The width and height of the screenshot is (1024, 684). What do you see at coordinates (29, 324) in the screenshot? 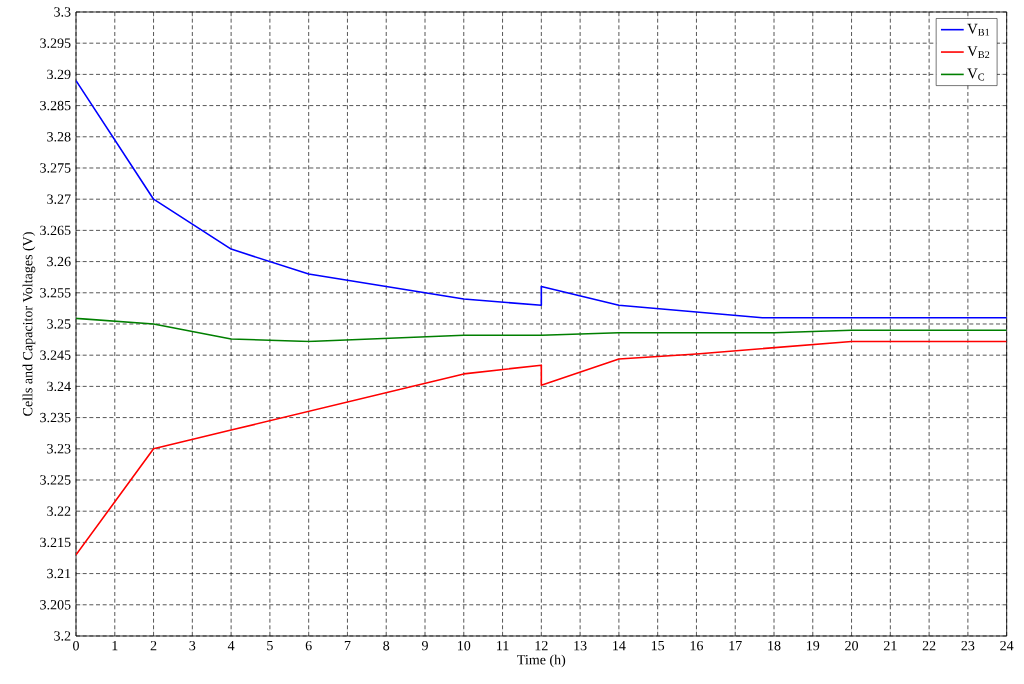
I see `y-axis-title: Cells and Capacitor Voltages (V)` at bounding box center [29, 324].